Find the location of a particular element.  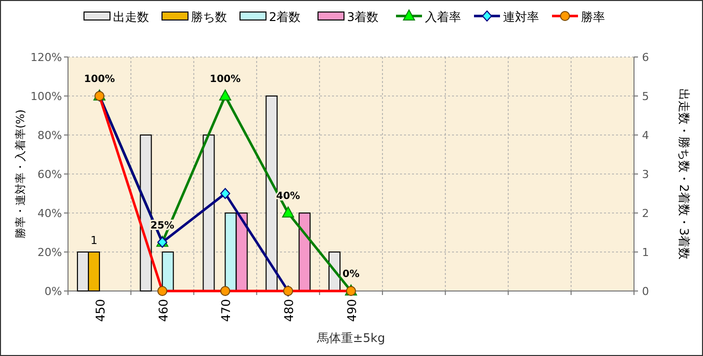

x-tick-label: 460 is located at coordinates (163, 310).